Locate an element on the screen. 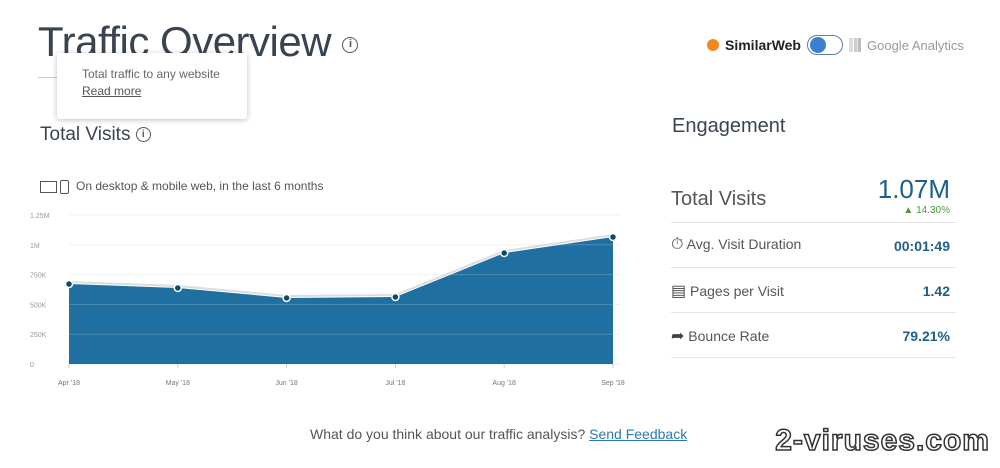 Image resolution: width=1000 pixels, height=468 pixels. x-tick-label: Aug '18 is located at coordinates (504, 383).